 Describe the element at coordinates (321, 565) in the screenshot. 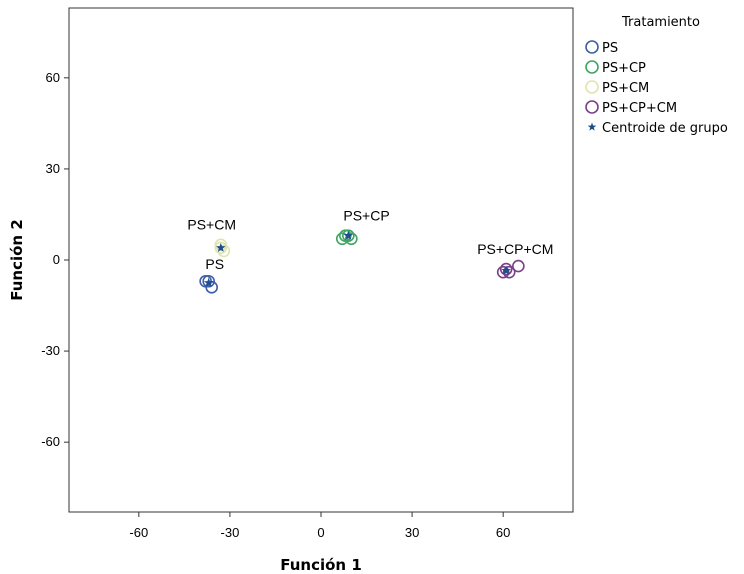

I see `x-axis-title: Función 1` at that location.